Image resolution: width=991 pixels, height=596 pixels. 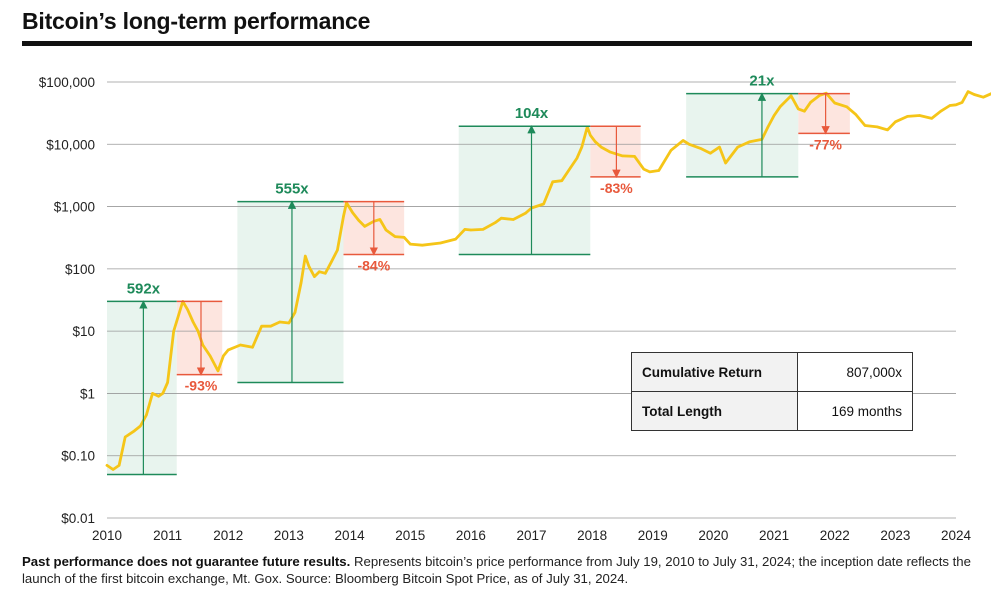 I want to click on gain-multiple-label: 592x, so click(x=144, y=288).